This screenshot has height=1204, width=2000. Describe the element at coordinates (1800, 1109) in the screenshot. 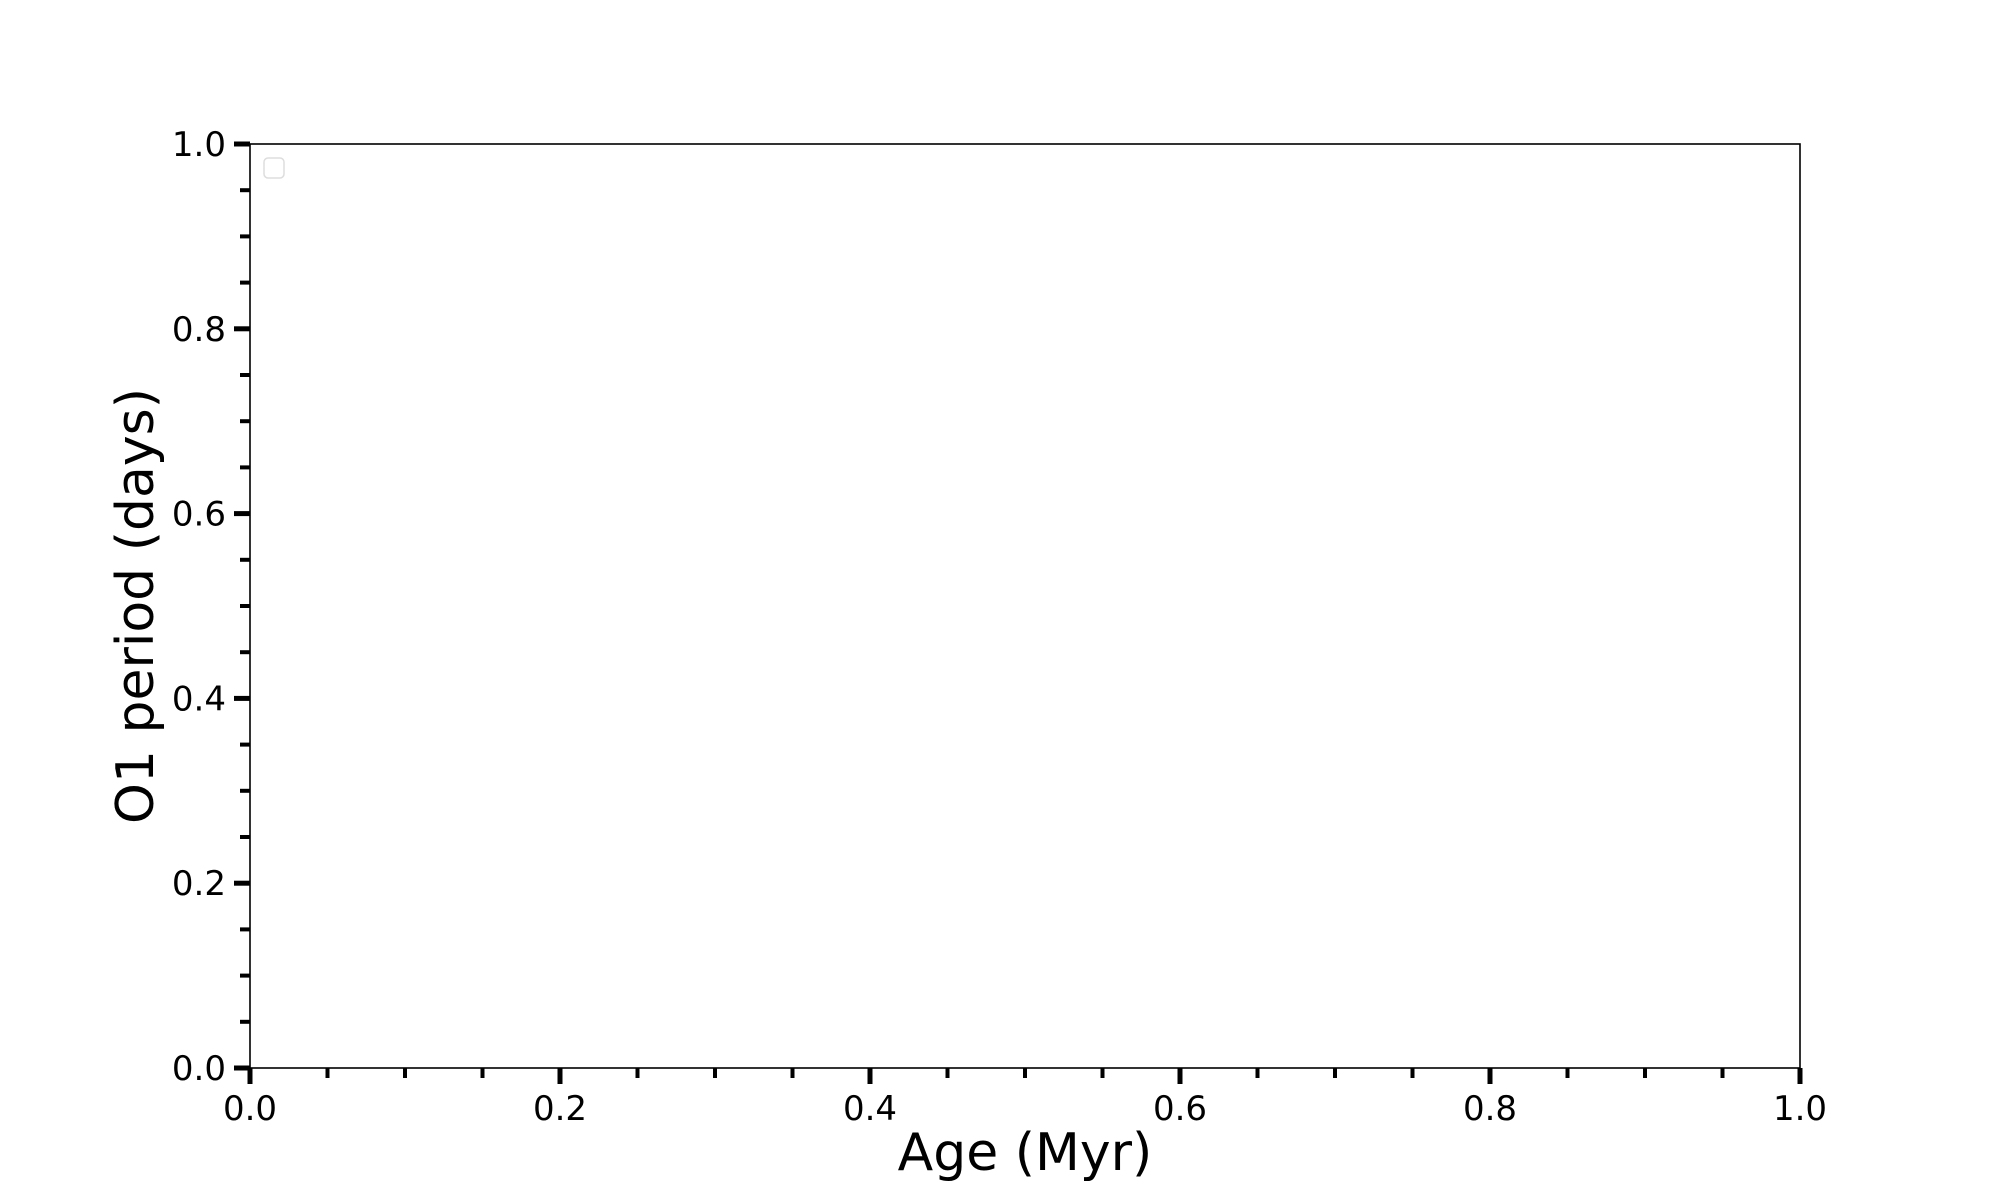

I see `x-tick-label: 1.0` at that location.